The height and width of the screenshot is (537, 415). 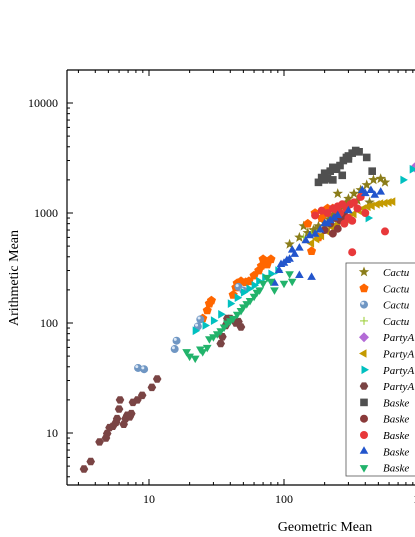 I want to click on legend-label: Cactu, so click(x=396, y=289).